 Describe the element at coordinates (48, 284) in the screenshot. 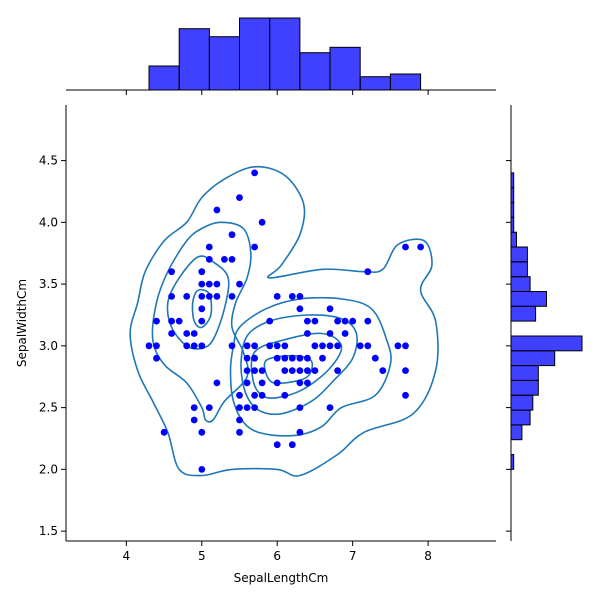

I see `y-tick-label: 3.5` at that location.